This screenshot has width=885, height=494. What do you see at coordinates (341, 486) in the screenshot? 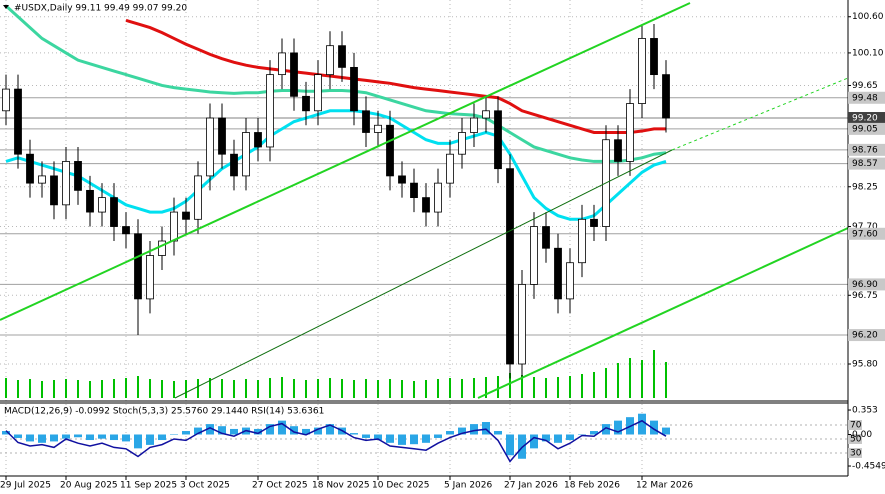
I see `x-tick-label: 18 Nov 2025` at bounding box center [341, 486].